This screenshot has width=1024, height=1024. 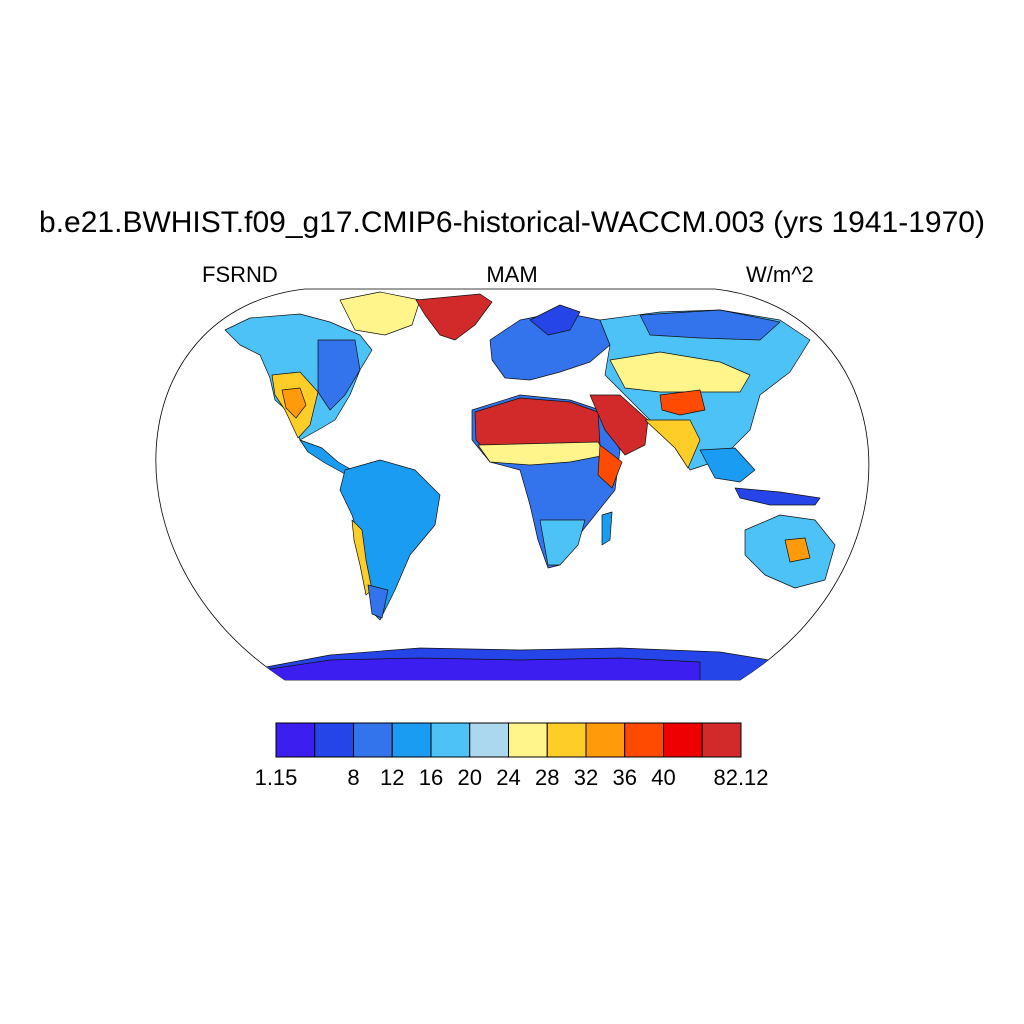 I want to click on colorbar-boxes, so click(x=508, y=740).